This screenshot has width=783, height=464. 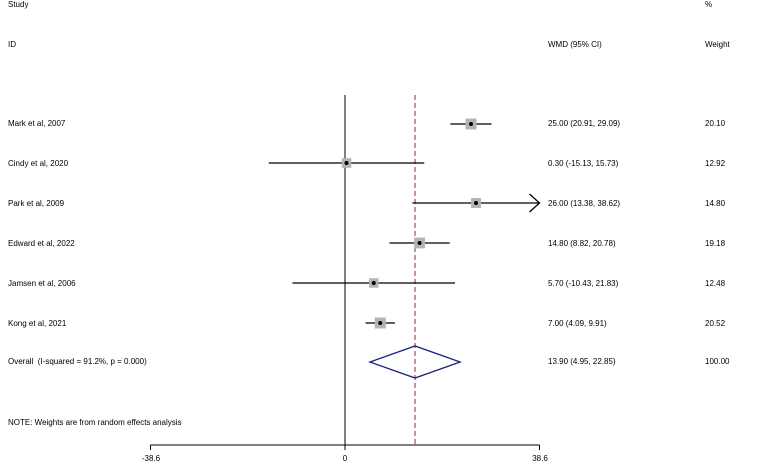 What do you see at coordinates (37, 123) in the screenshot?
I see `study-label: Mark et al, 2007` at bounding box center [37, 123].